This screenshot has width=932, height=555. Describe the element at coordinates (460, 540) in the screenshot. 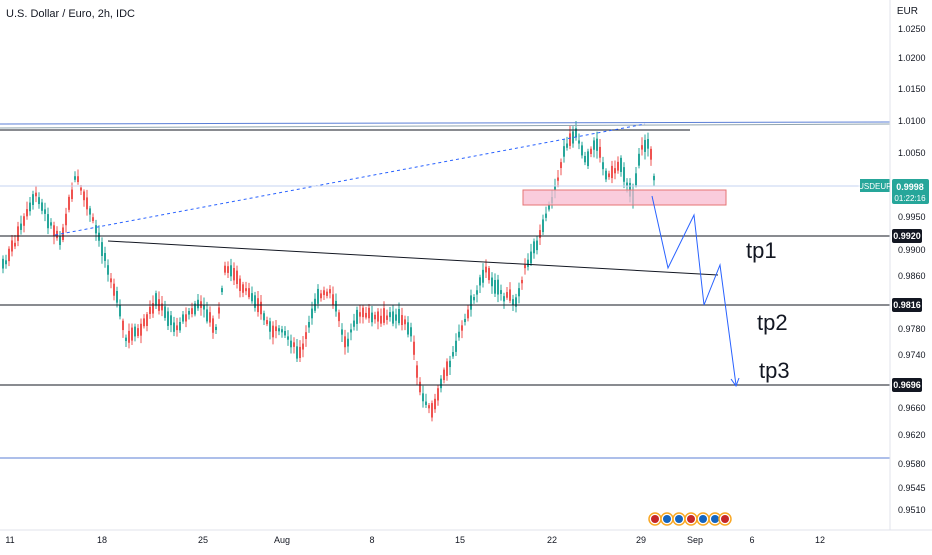

I see `time-tick-label: 15` at that location.